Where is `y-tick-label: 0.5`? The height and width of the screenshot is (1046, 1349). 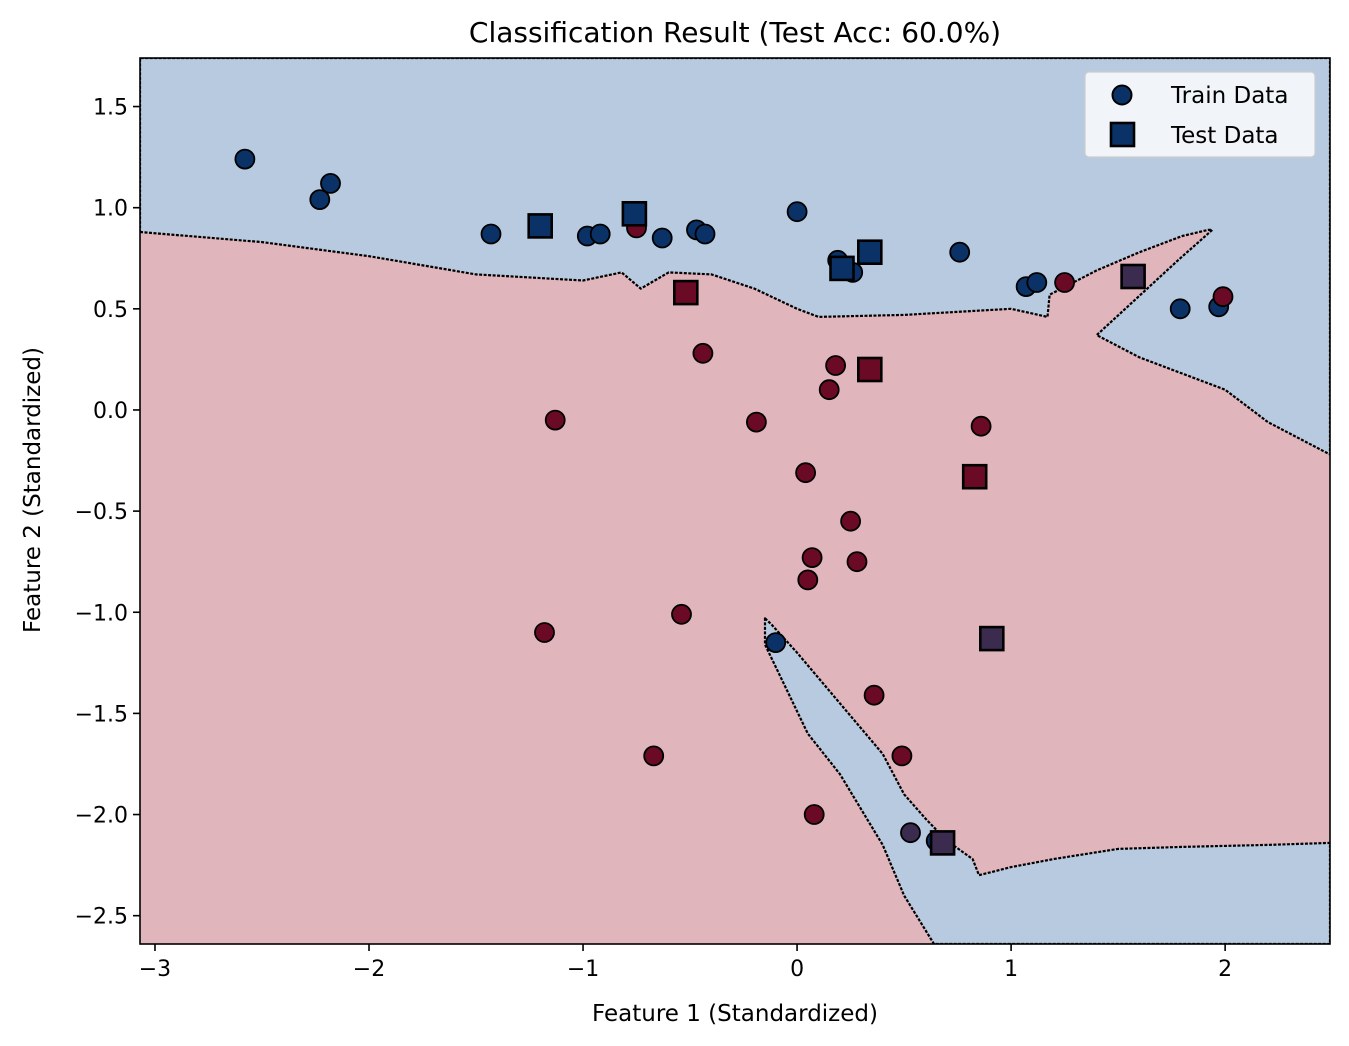 y-tick-label: 0.5 is located at coordinates (110, 310).